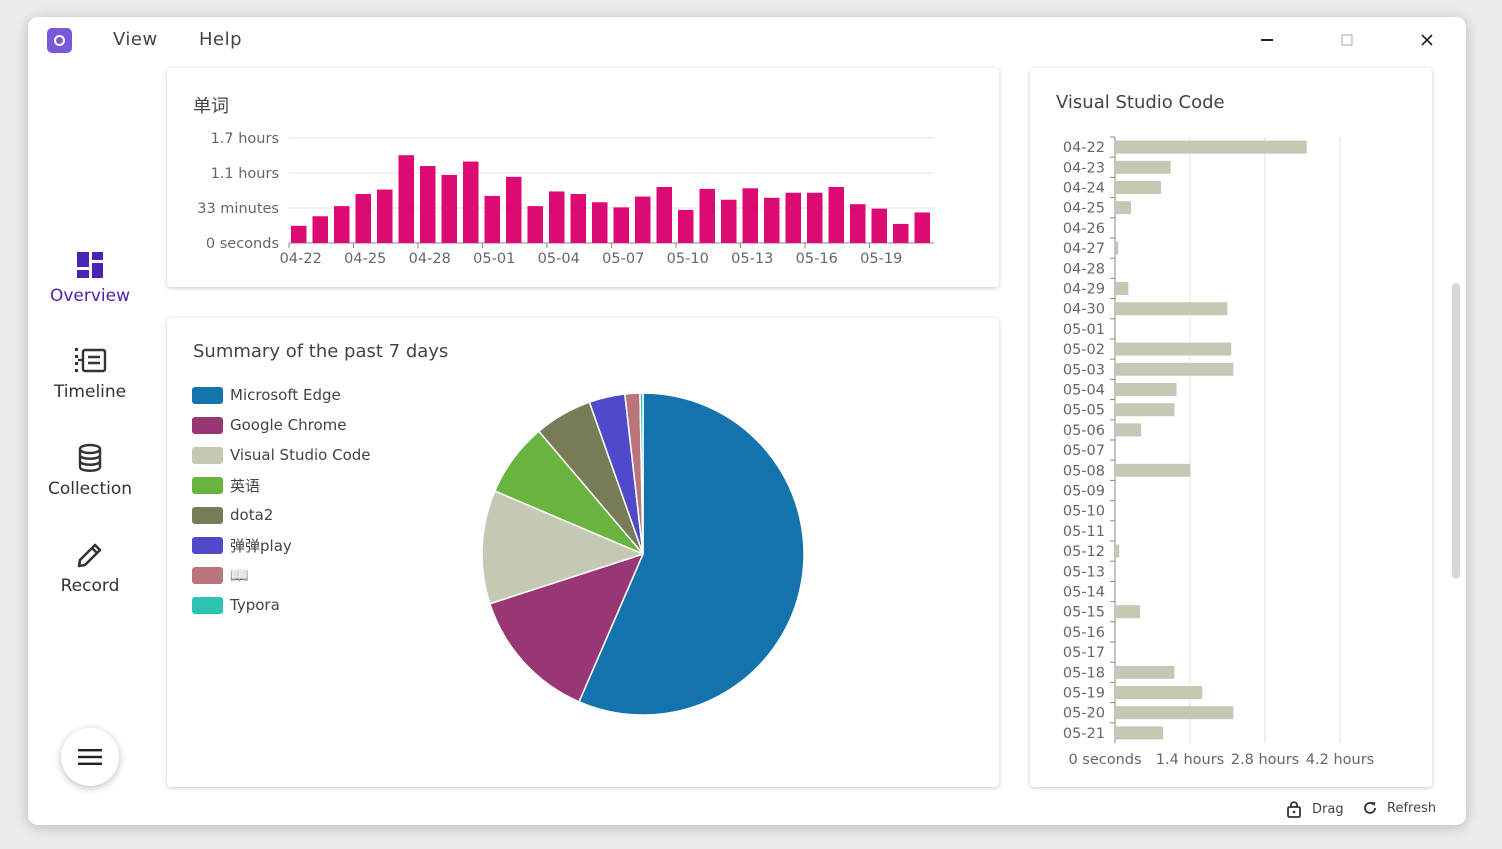  I want to click on sidebar-item-record: Record, so click(90, 568).